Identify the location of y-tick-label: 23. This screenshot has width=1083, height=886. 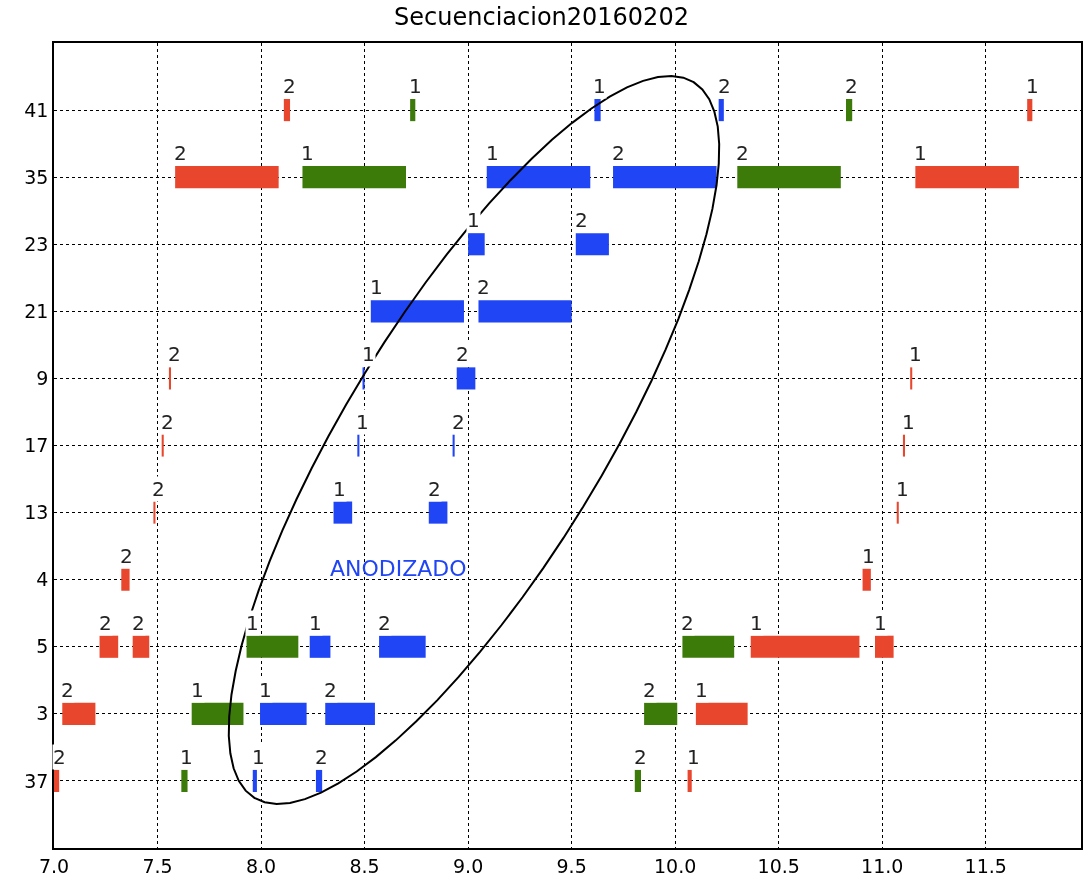
(36, 243).